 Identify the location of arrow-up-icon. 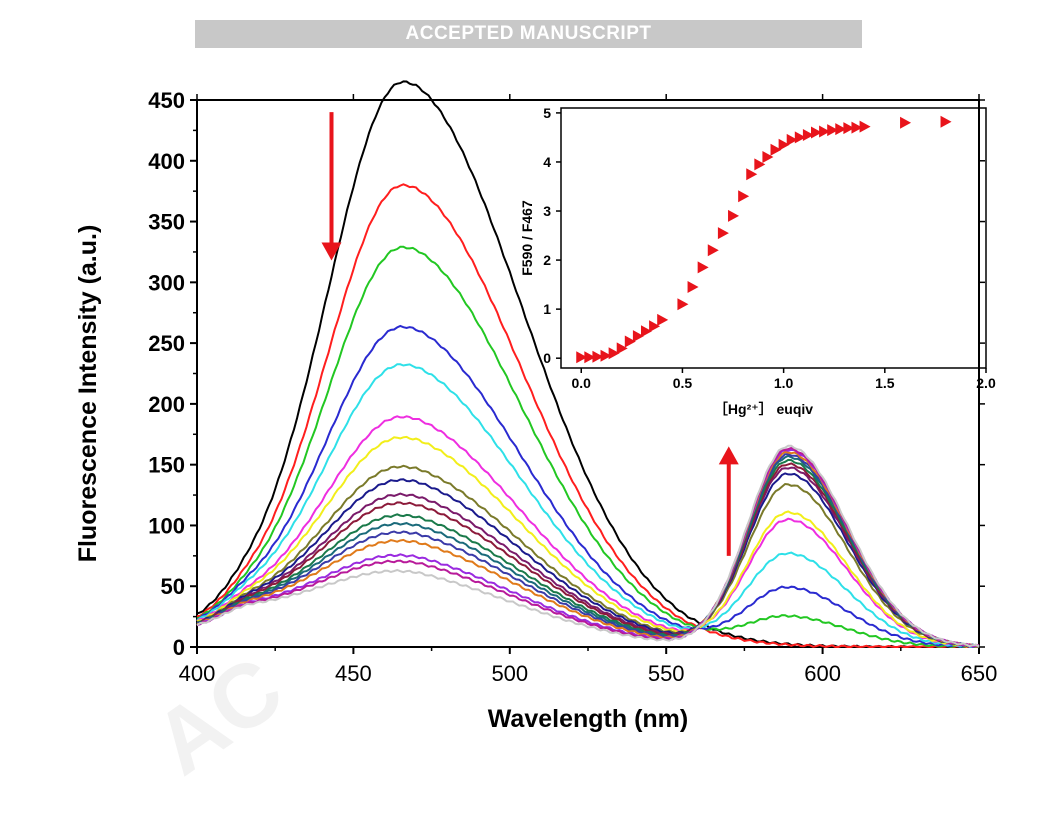
(728, 455).